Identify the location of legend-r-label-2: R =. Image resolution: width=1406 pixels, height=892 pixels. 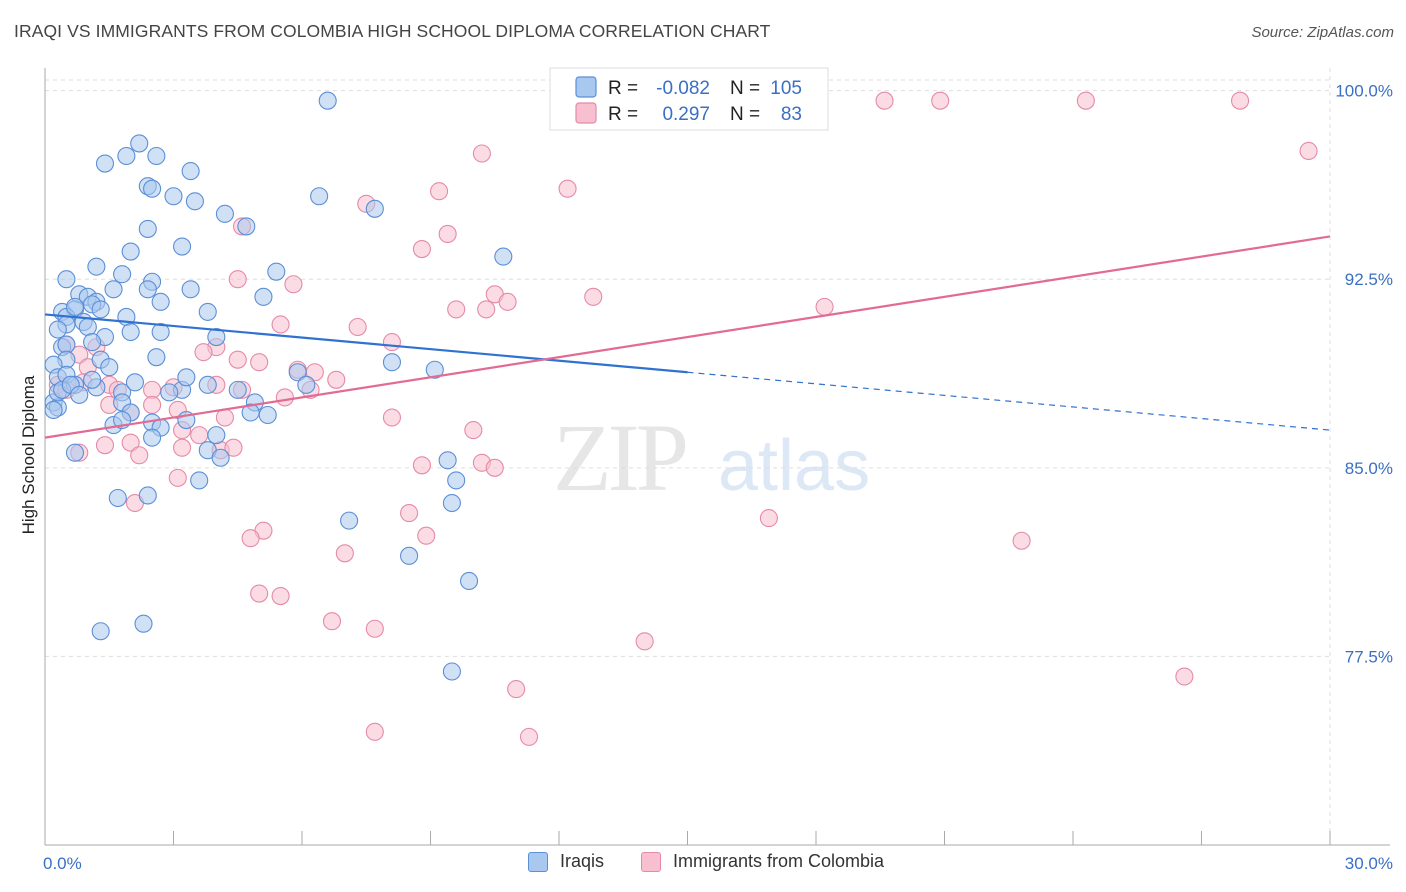
(623, 114).